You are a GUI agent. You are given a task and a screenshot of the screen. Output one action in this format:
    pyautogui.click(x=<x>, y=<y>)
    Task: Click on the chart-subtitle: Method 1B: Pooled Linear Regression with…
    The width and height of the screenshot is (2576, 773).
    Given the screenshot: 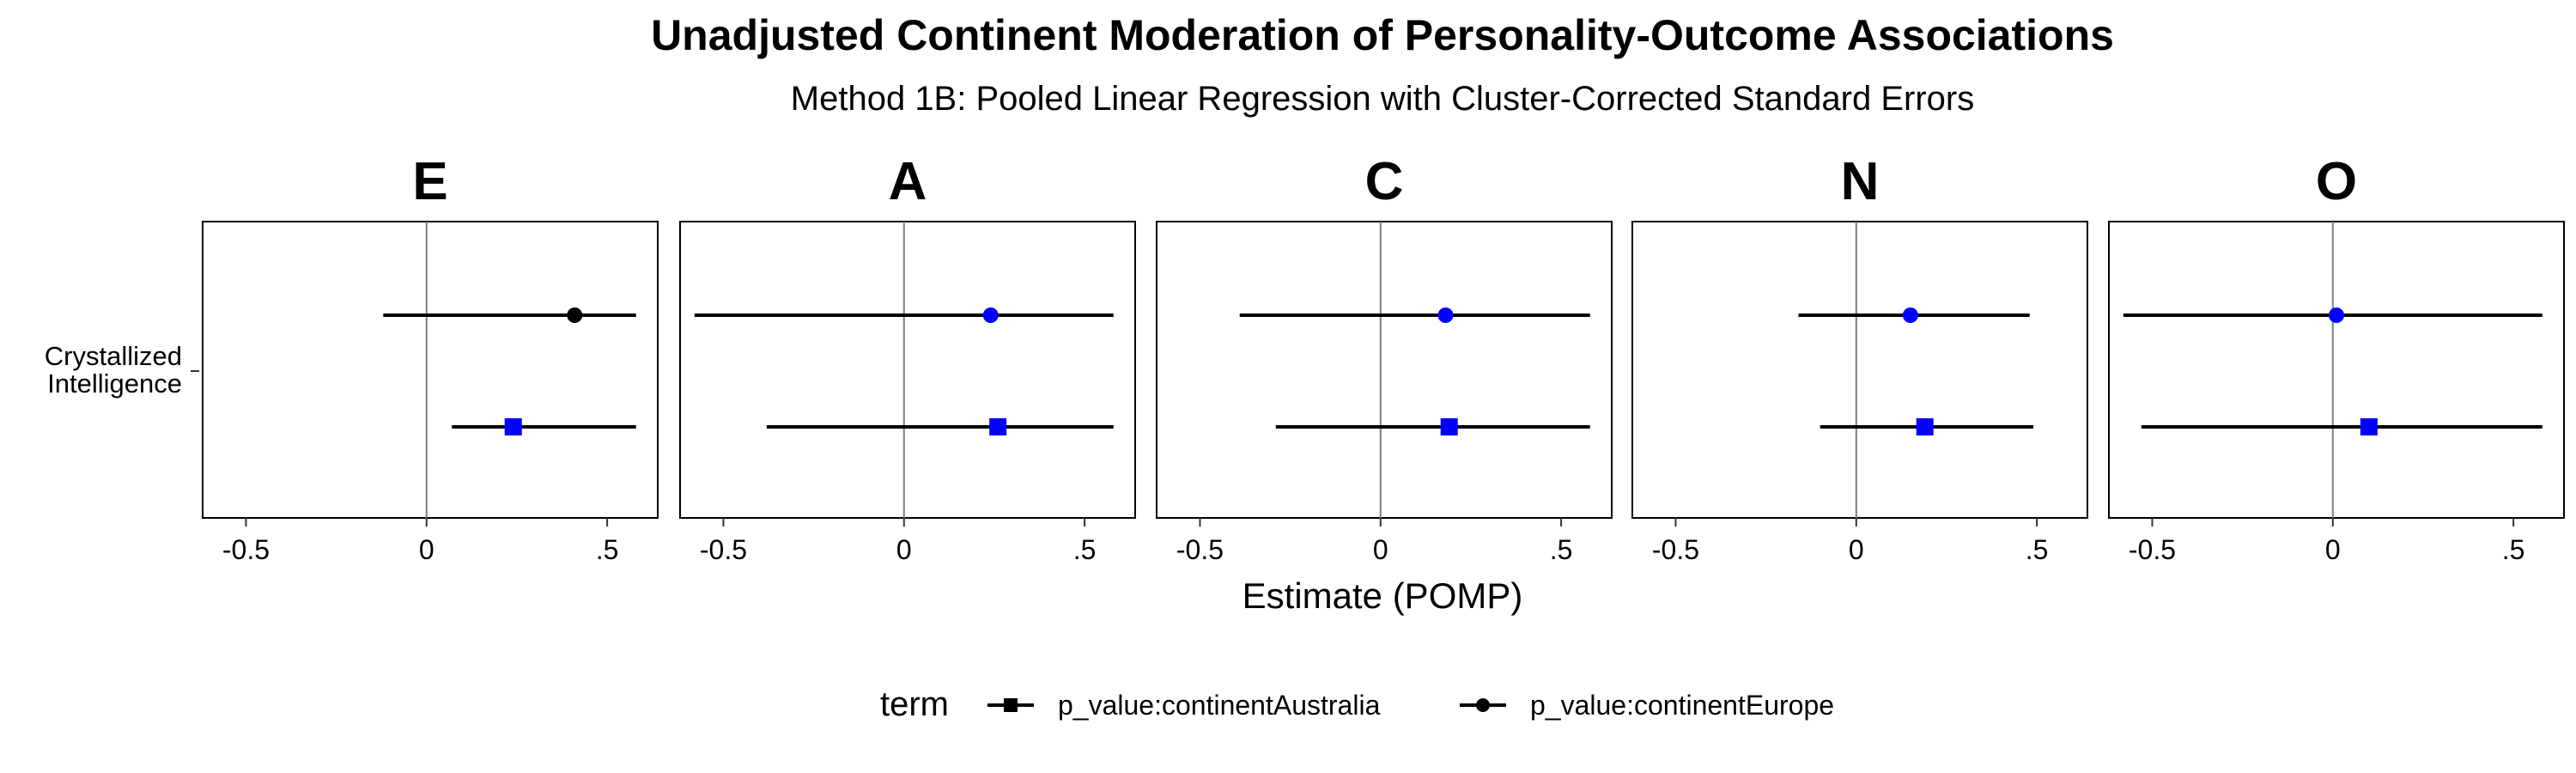 What is the action you would take?
    pyautogui.click(x=1382, y=99)
    